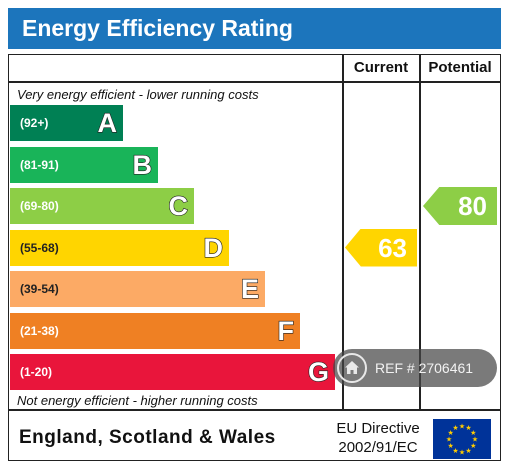  What do you see at coordinates (107, 122) in the screenshot?
I see `band-letter: A` at bounding box center [107, 122].